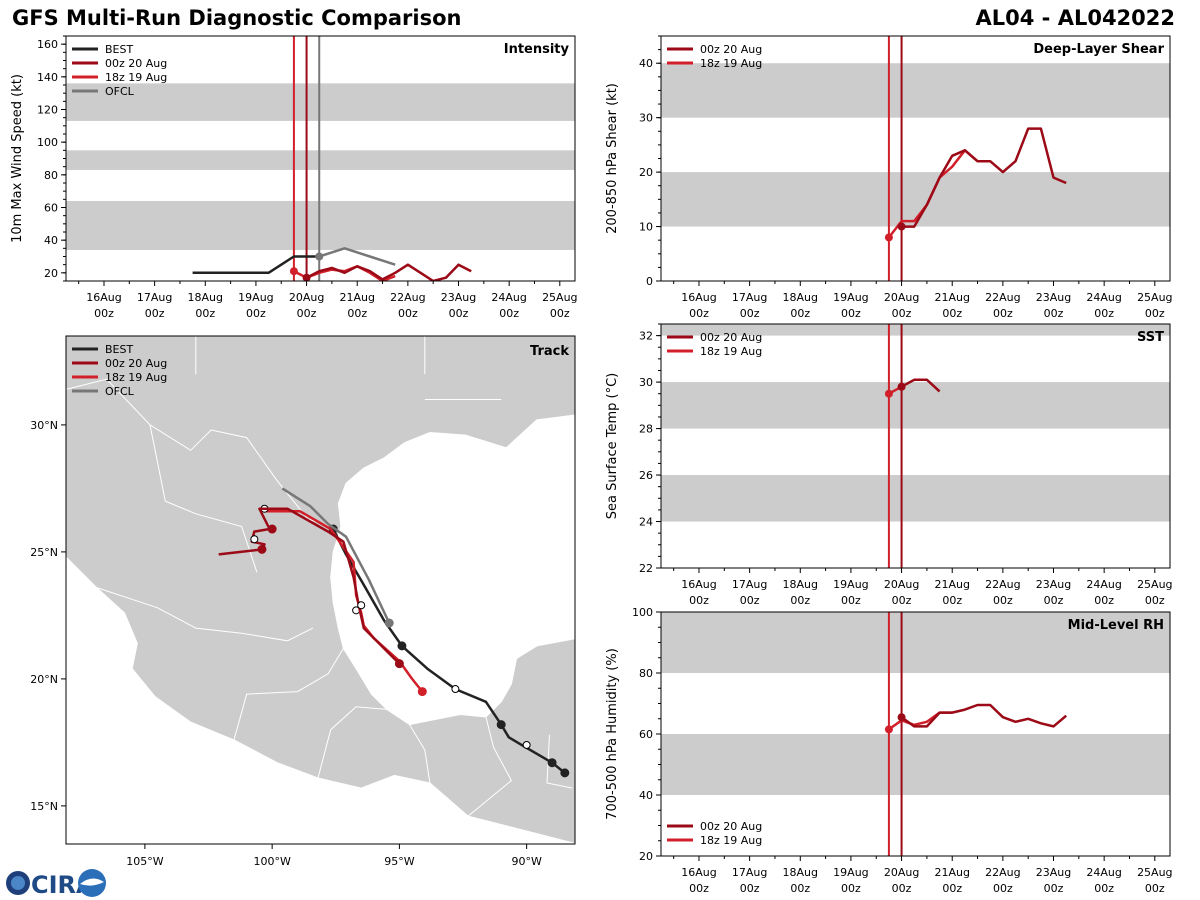 The width and height of the screenshot is (1200, 900). Describe the element at coordinates (901, 297) in the screenshot. I see `x-tick-date-shear-4: 20Aug` at that location.